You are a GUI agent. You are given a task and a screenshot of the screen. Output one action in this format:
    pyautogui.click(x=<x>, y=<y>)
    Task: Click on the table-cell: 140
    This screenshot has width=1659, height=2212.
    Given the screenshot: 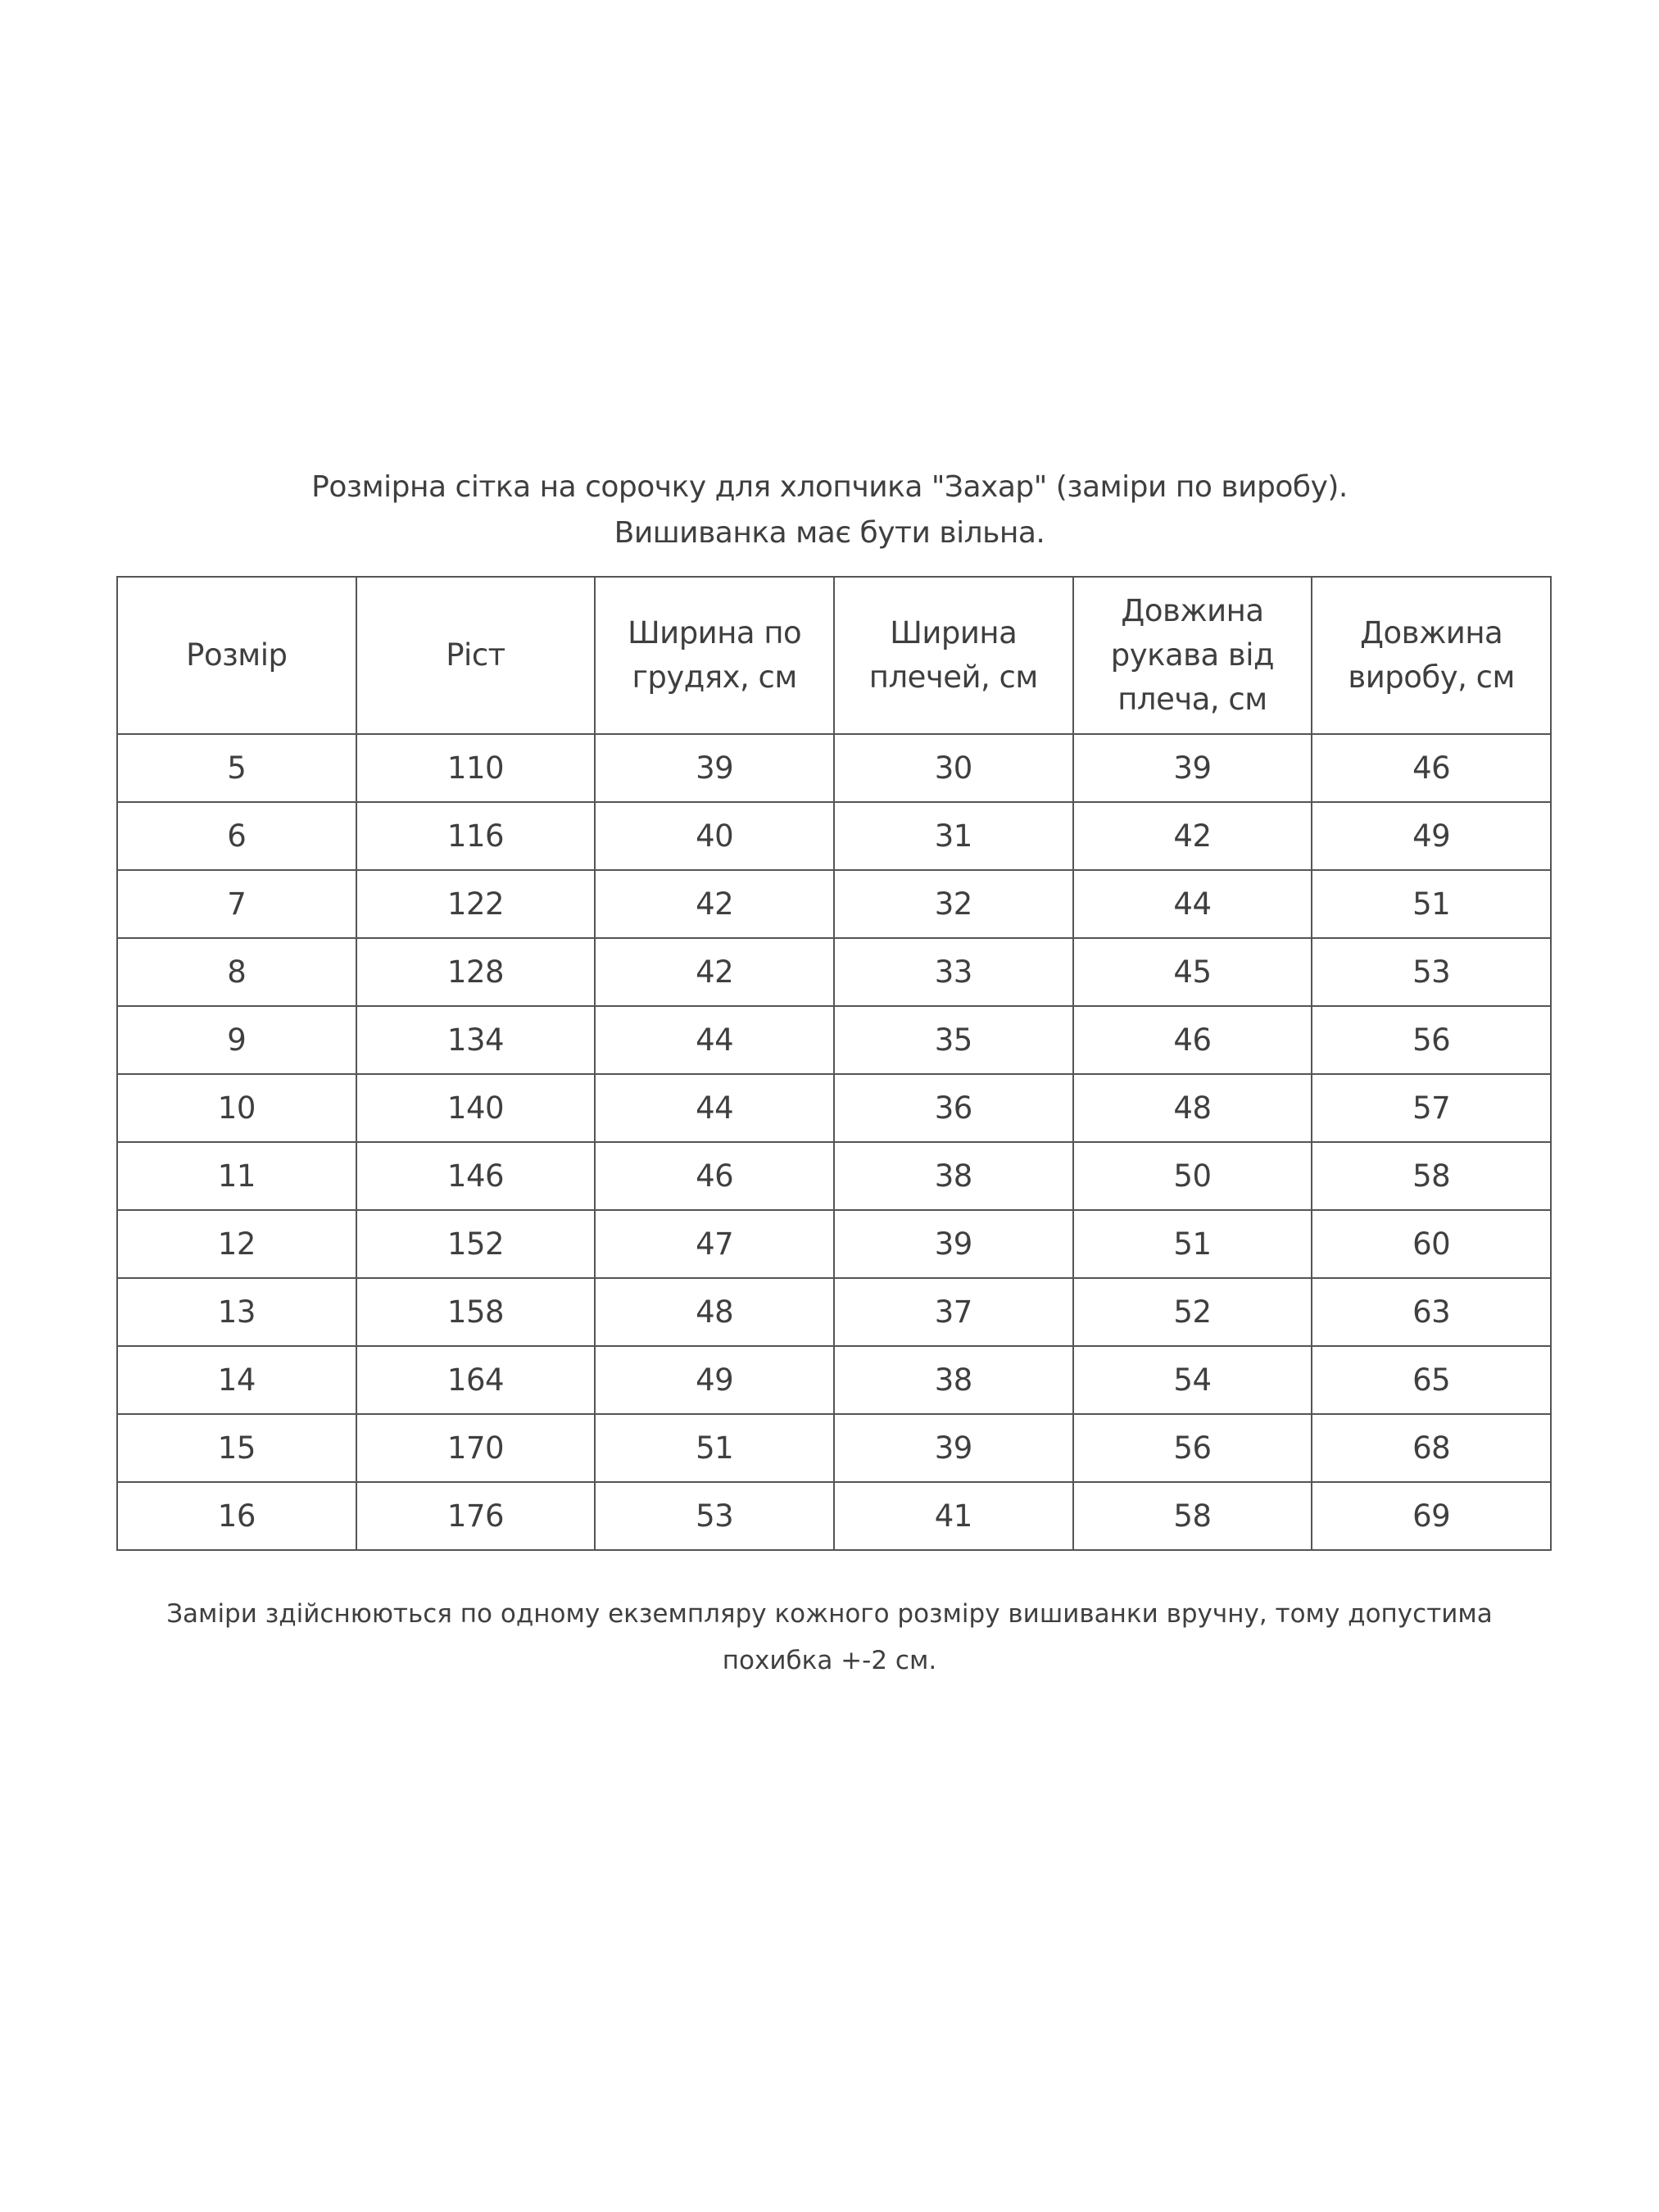 What is the action you would take?
    pyautogui.click(x=475, y=1108)
    